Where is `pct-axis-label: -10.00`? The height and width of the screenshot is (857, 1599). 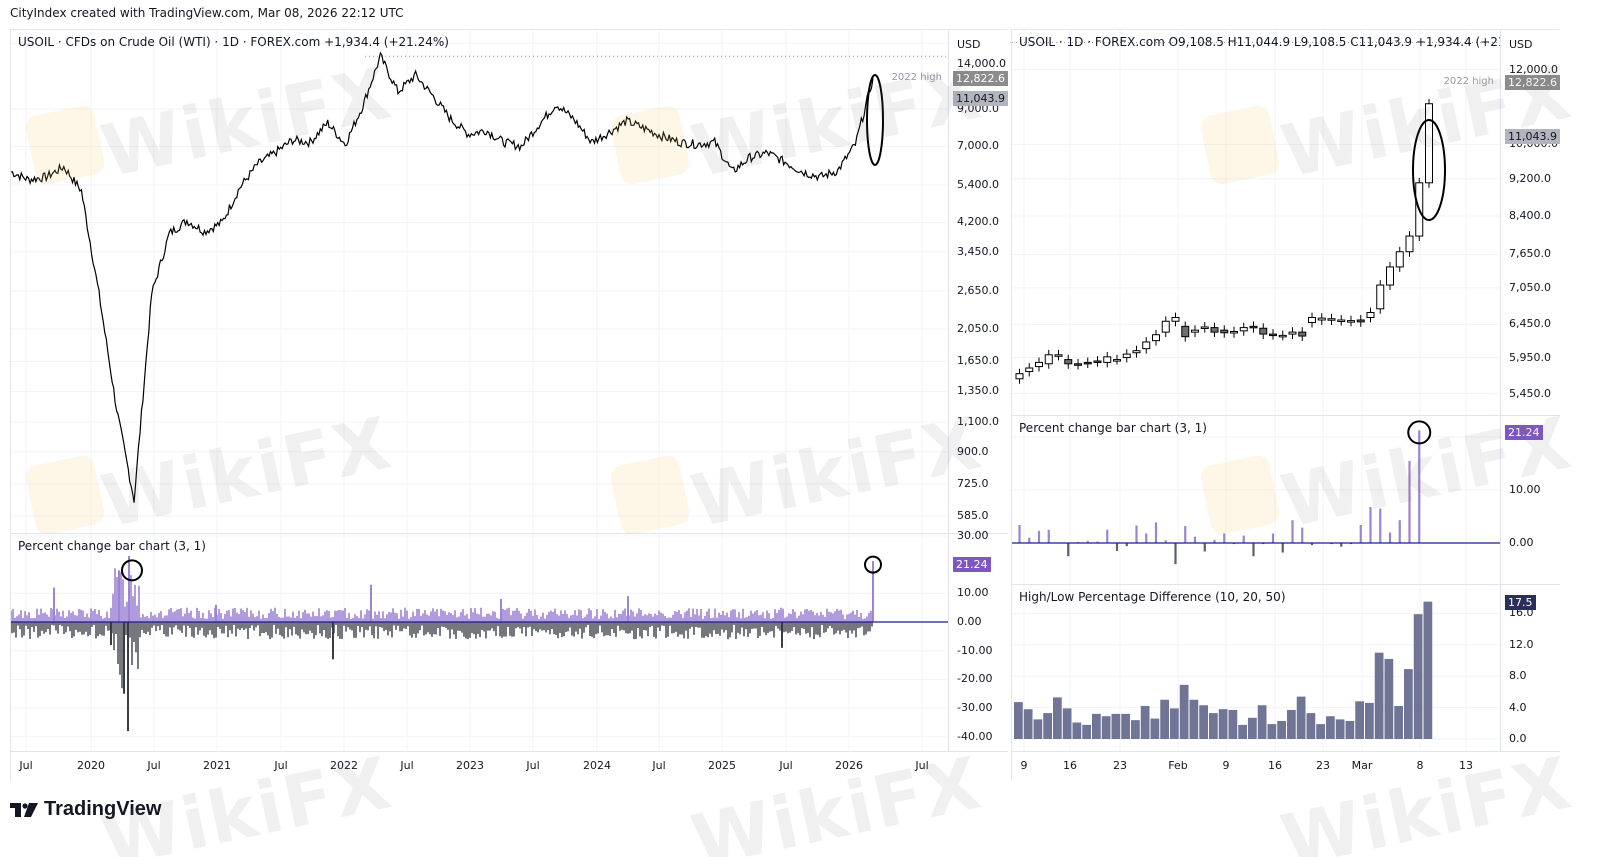 pct-axis-label: -10.00 is located at coordinates (975, 650).